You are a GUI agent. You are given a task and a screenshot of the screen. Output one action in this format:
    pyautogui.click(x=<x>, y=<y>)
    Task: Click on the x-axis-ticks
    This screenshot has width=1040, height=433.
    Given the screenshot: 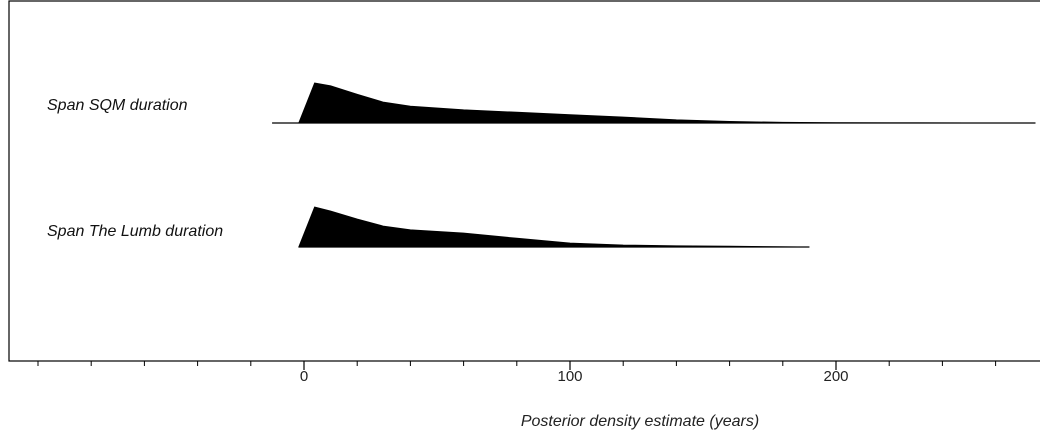 What is the action you would take?
    pyautogui.click(x=517, y=365)
    